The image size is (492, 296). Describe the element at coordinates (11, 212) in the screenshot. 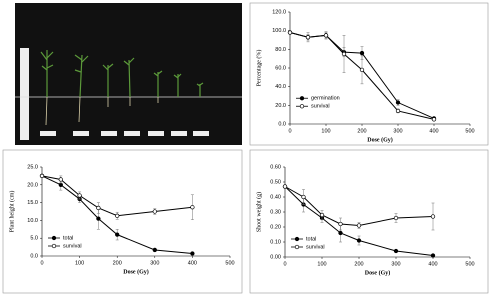

I see `y-axis-title: Plant height (cm)` at that location.